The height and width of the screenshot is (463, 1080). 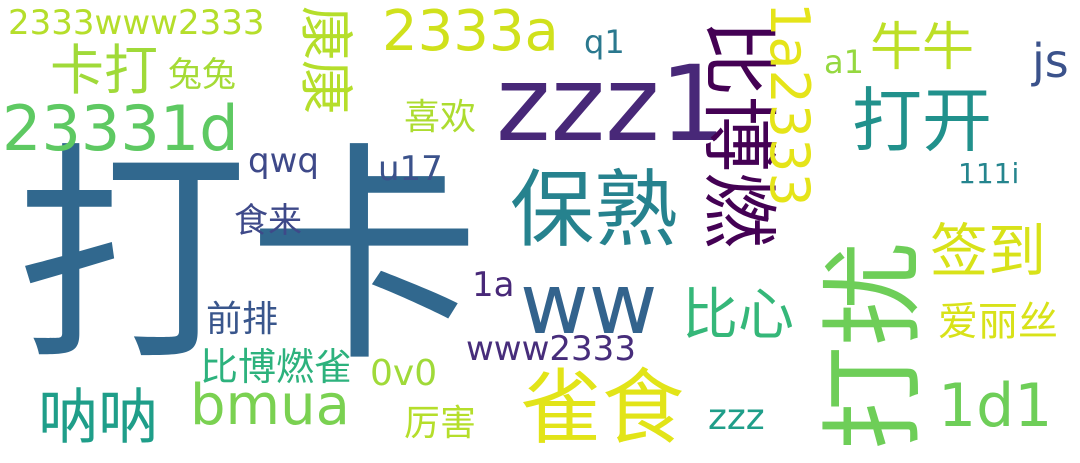 What do you see at coordinates (440, 423) in the screenshot?
I see `word-lihai: 厉害` at bounding box center [440, 423].